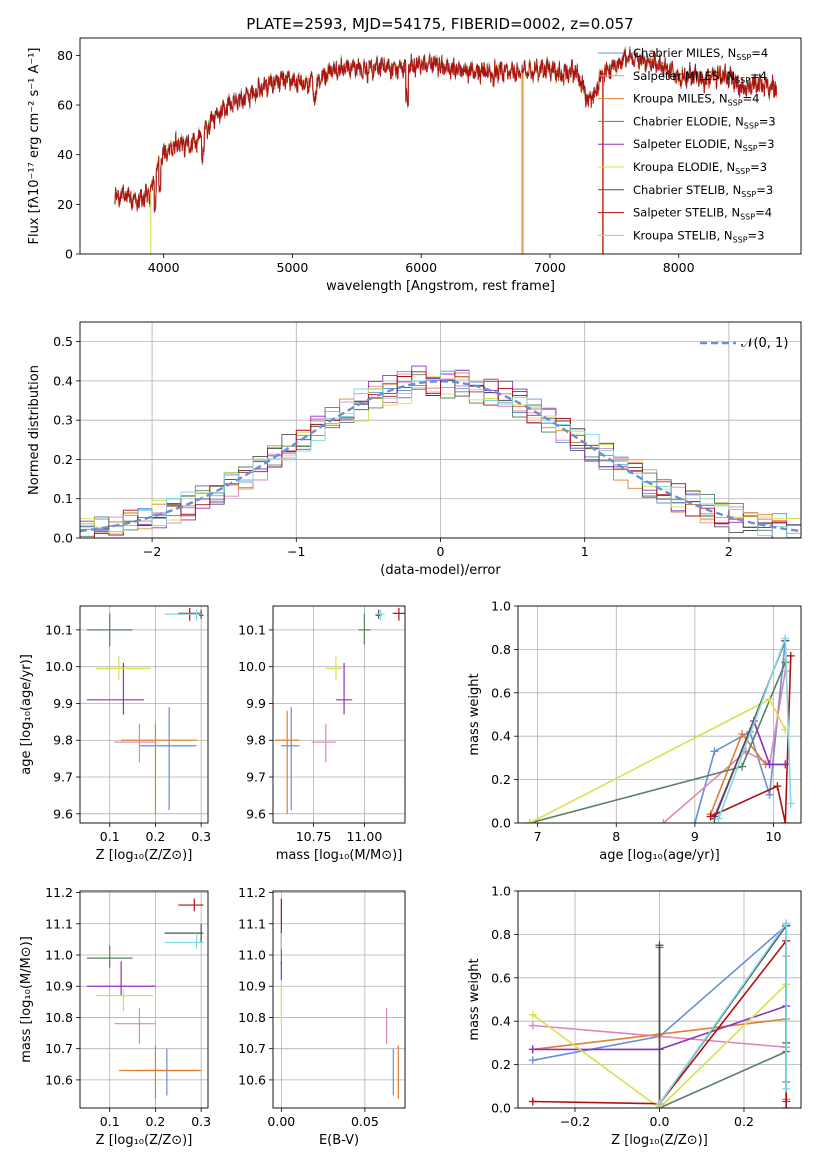 The image size is (819, 1170). What do you see at coordinates (550, 267) in the screenshot?
I see `x-tick-label: 7000` at bounding box center [550, 267].